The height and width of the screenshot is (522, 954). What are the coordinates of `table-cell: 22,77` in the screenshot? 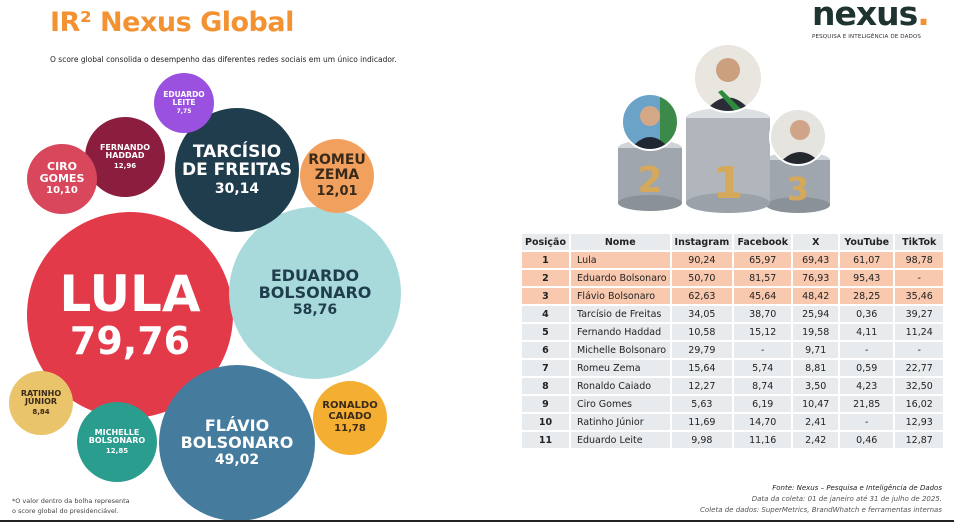 It's located at (919, 368).